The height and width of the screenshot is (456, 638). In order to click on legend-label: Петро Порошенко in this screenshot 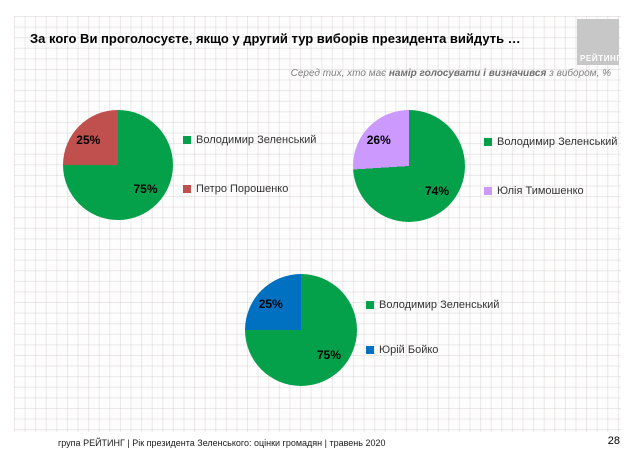, I will do `click(242, 189)`.